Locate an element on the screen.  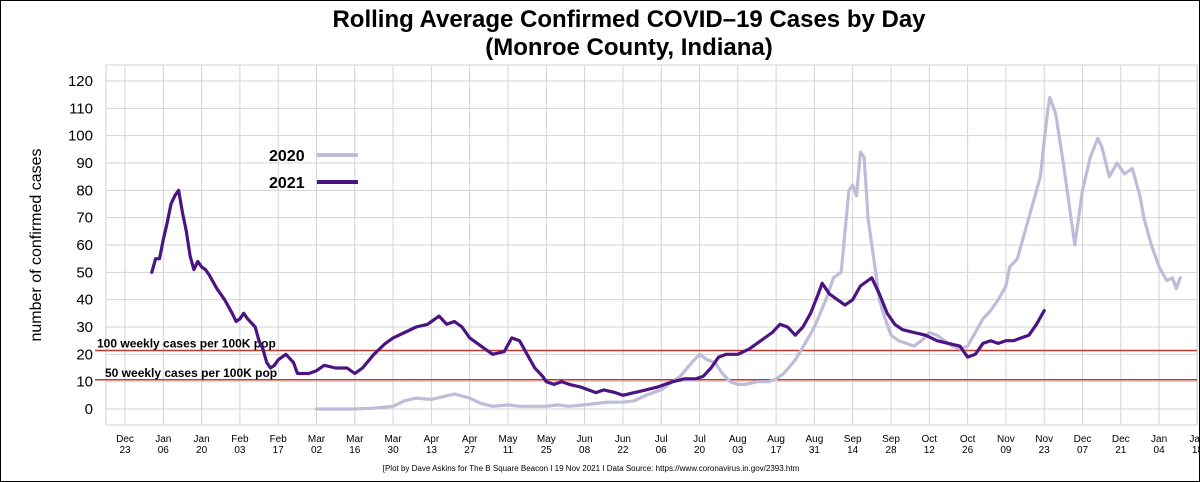
y-axis-ticks: 0 10 20 30 40 50 60 70 80 90 100 110 120 is located at coordinates (80, 245).